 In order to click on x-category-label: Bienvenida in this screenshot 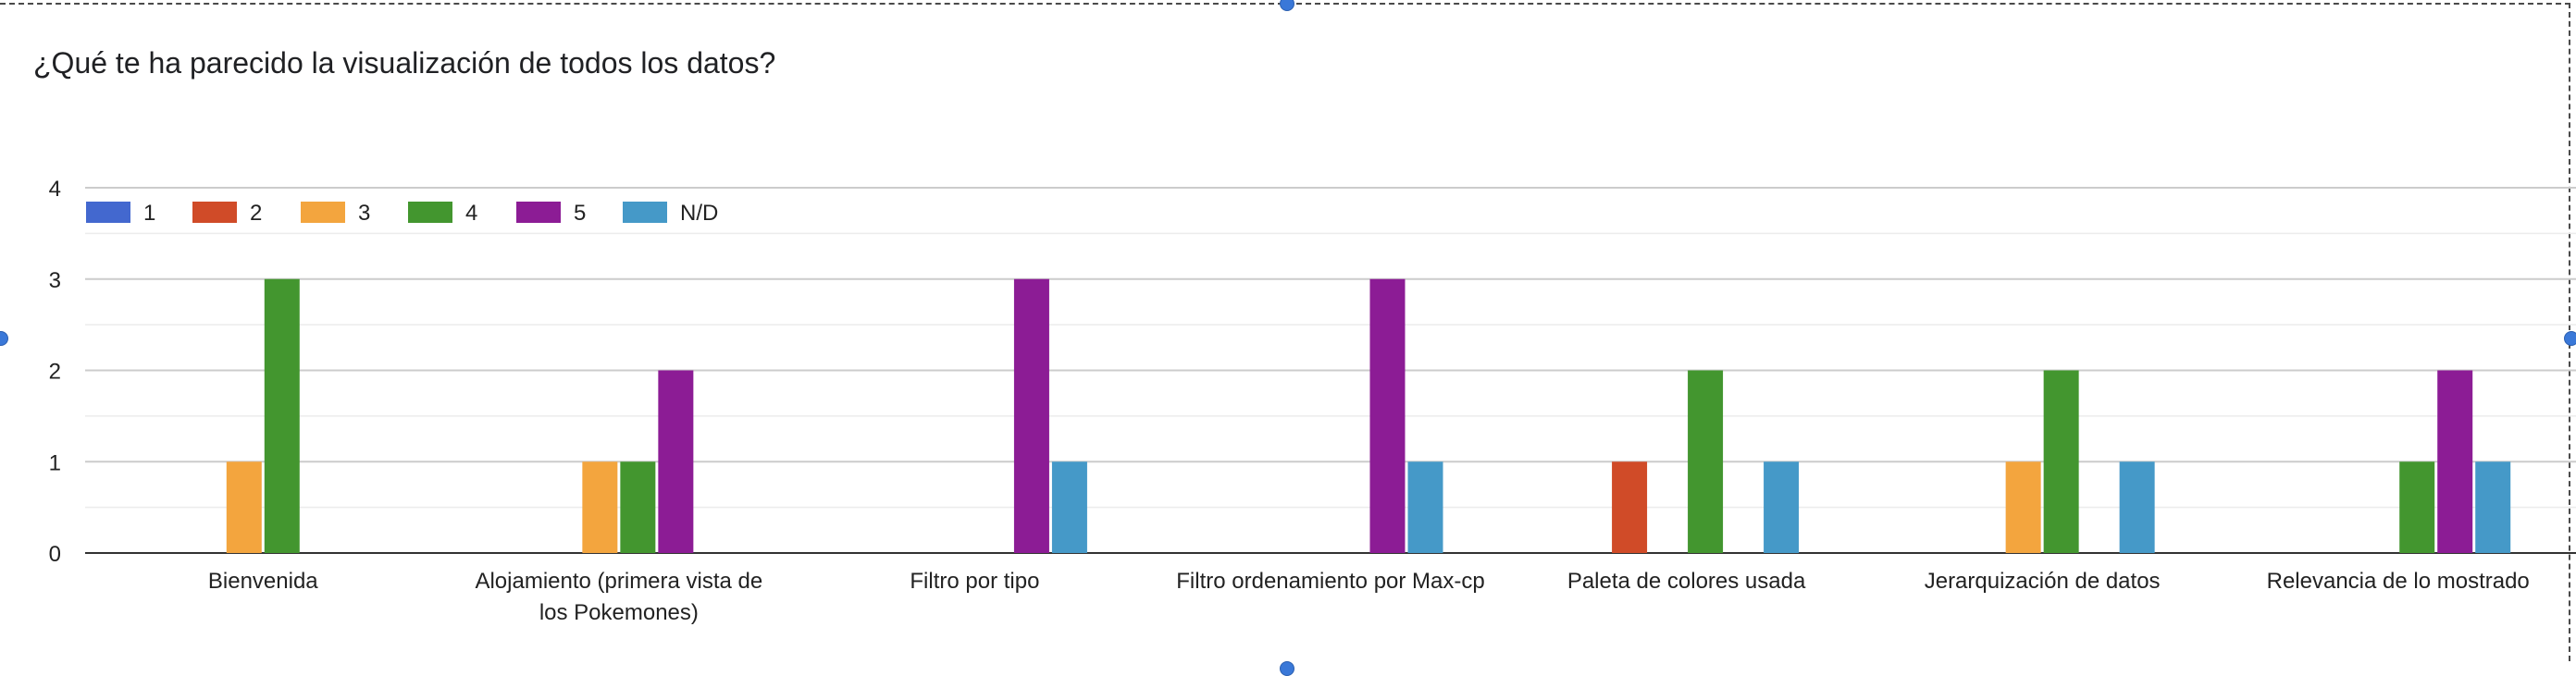, I will do `click(263, 581)`.